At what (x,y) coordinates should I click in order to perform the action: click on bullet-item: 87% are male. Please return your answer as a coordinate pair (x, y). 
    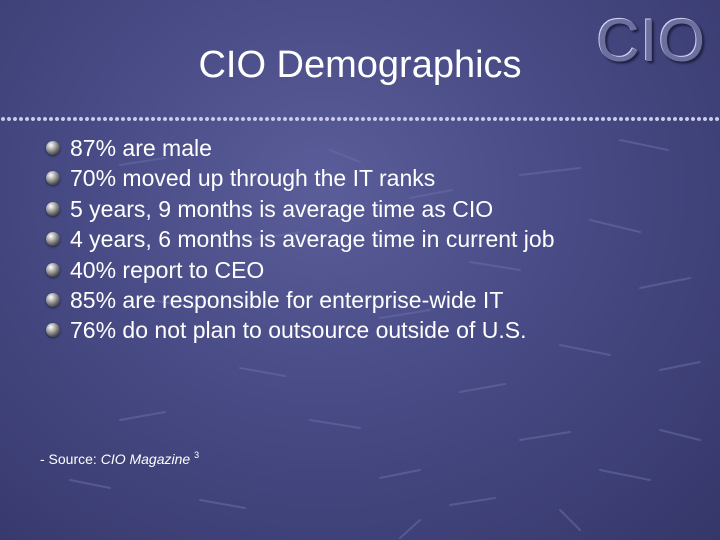
    Looking at the image, I should click on (300, 148).